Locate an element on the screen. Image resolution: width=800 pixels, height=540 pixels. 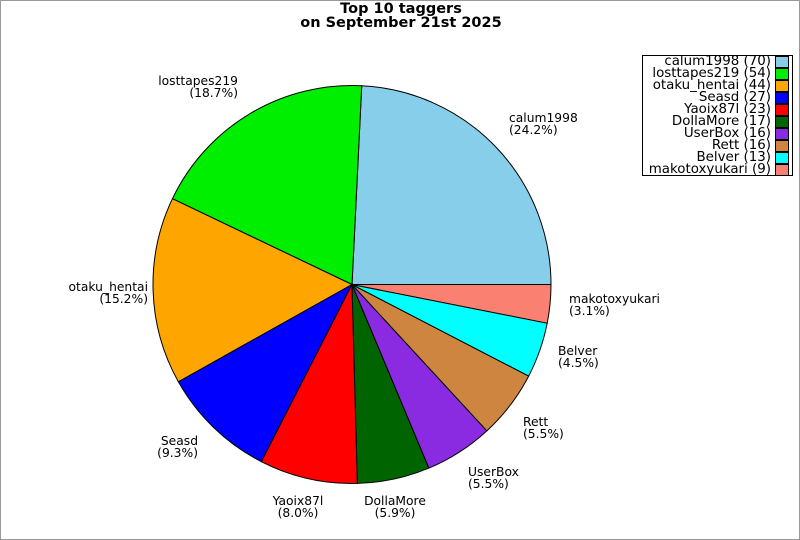
slice-label-Rett: Rett (5.5%) is located at coordinates (623, 428).